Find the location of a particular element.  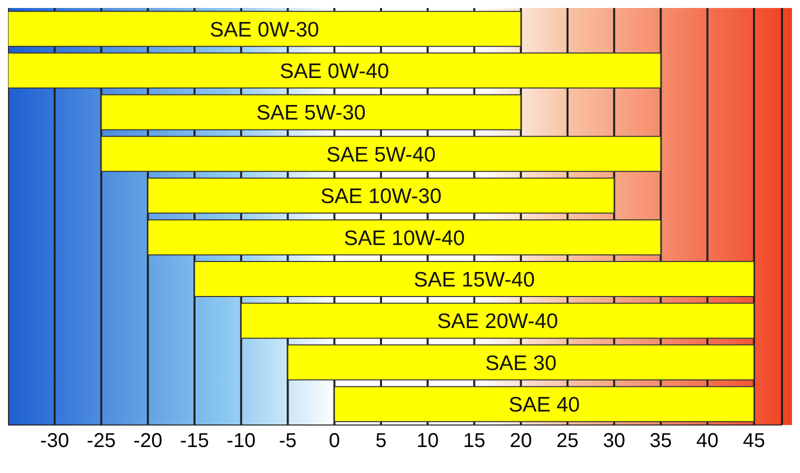

y-tick-label: SAE 0W-30 is located at coordinates (265, 30).